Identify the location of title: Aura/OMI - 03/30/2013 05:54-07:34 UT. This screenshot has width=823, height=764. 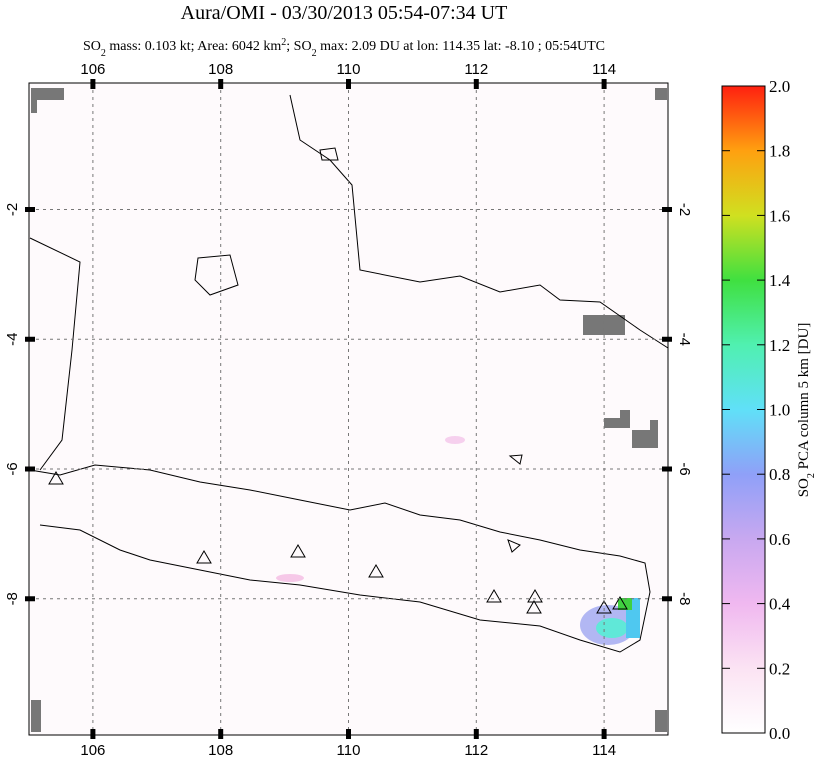
(344, 13).